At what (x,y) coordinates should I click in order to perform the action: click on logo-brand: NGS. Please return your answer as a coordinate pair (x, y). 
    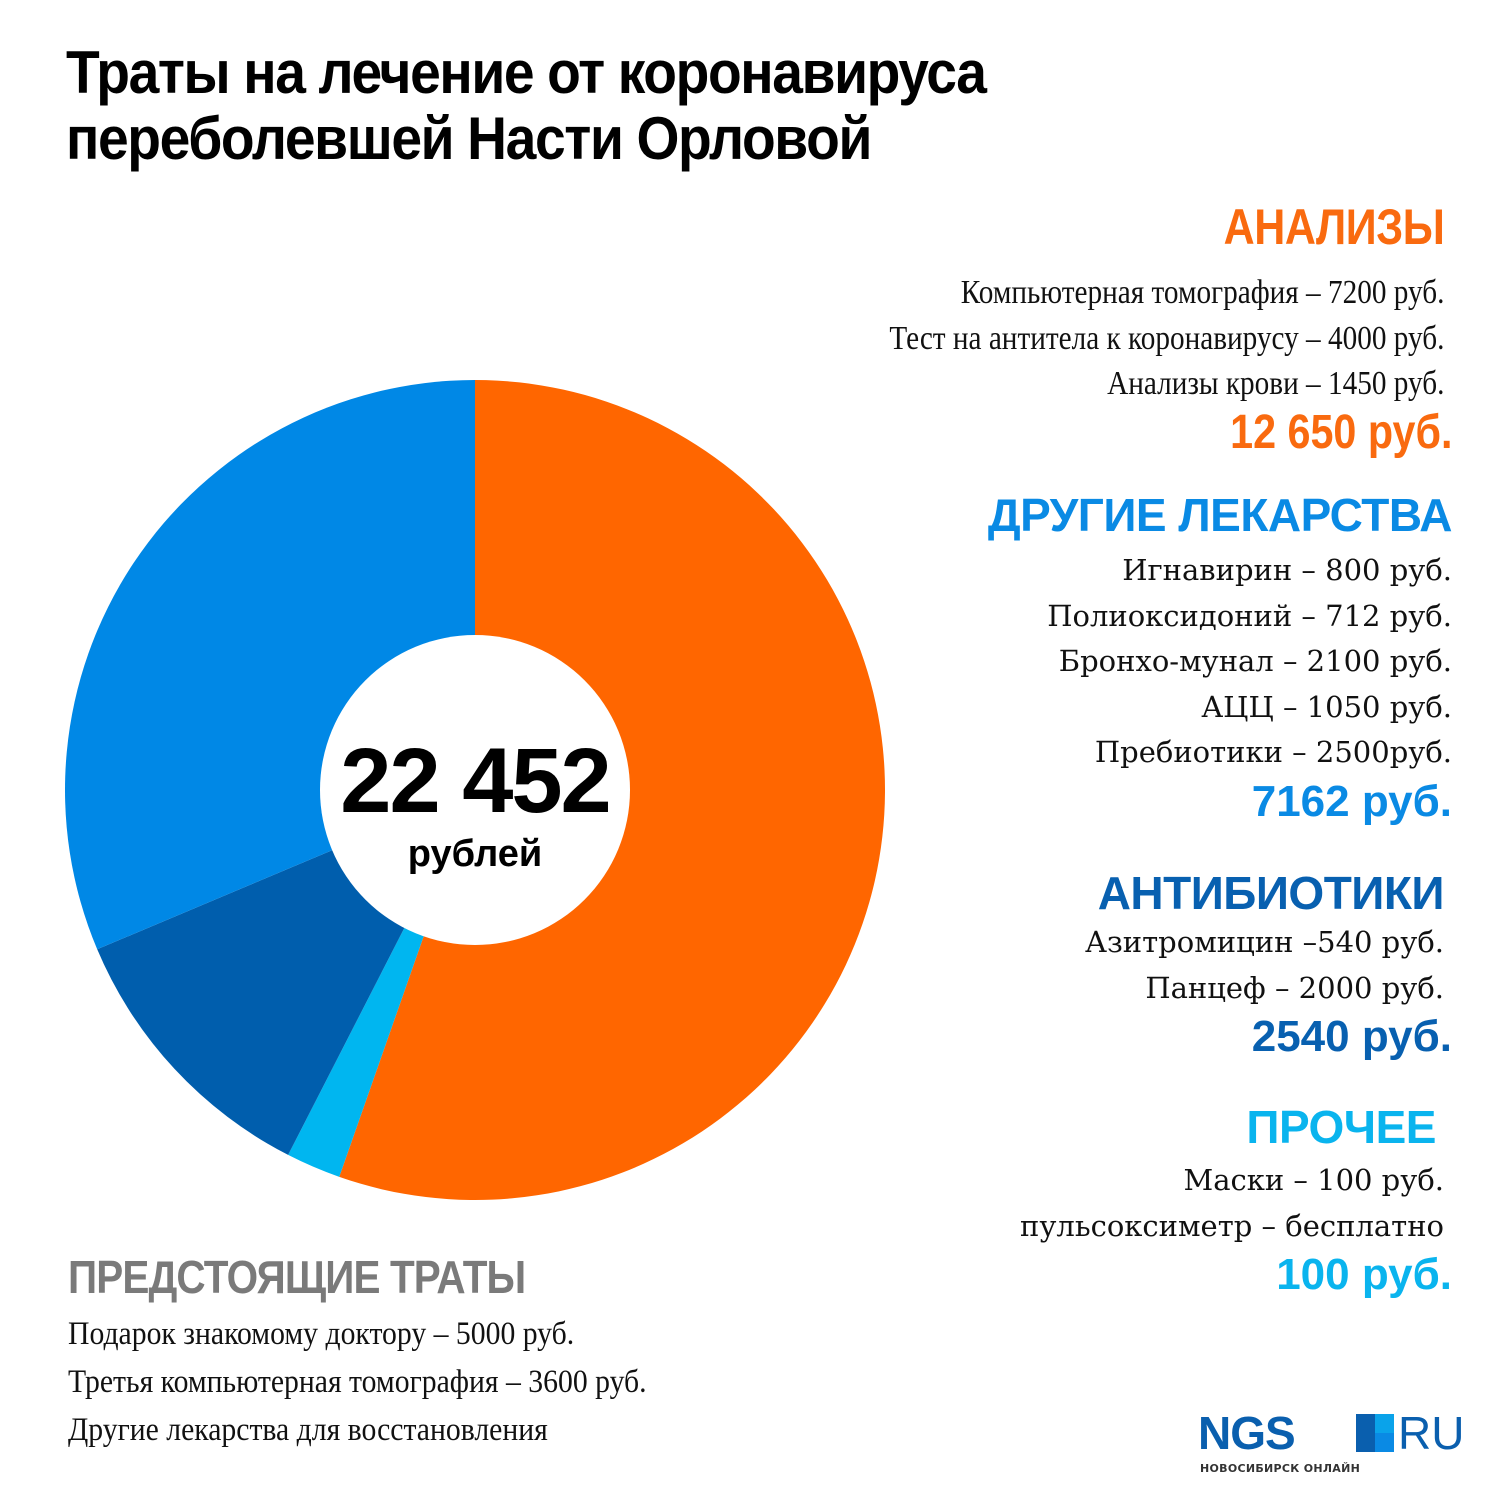
    Looking at the image, I should click on (1247, 1433).